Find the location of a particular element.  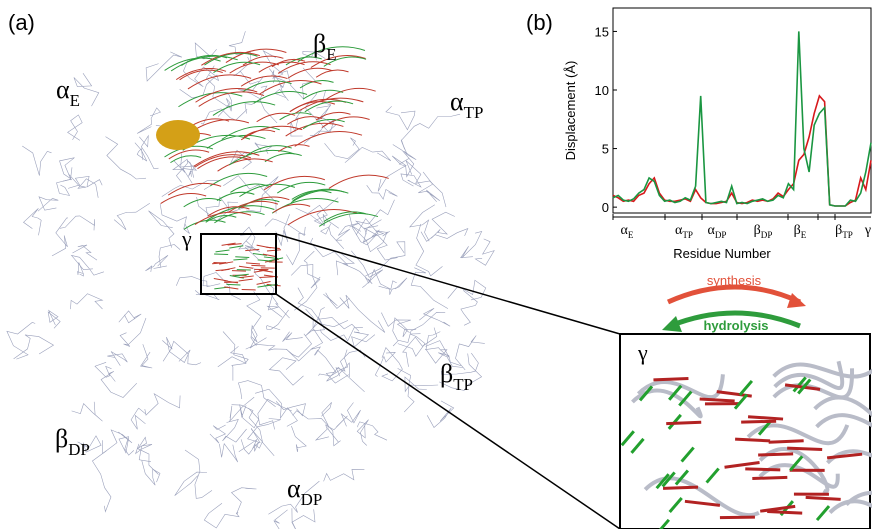

segment-label: βTP is located at coordinates (844, 231).